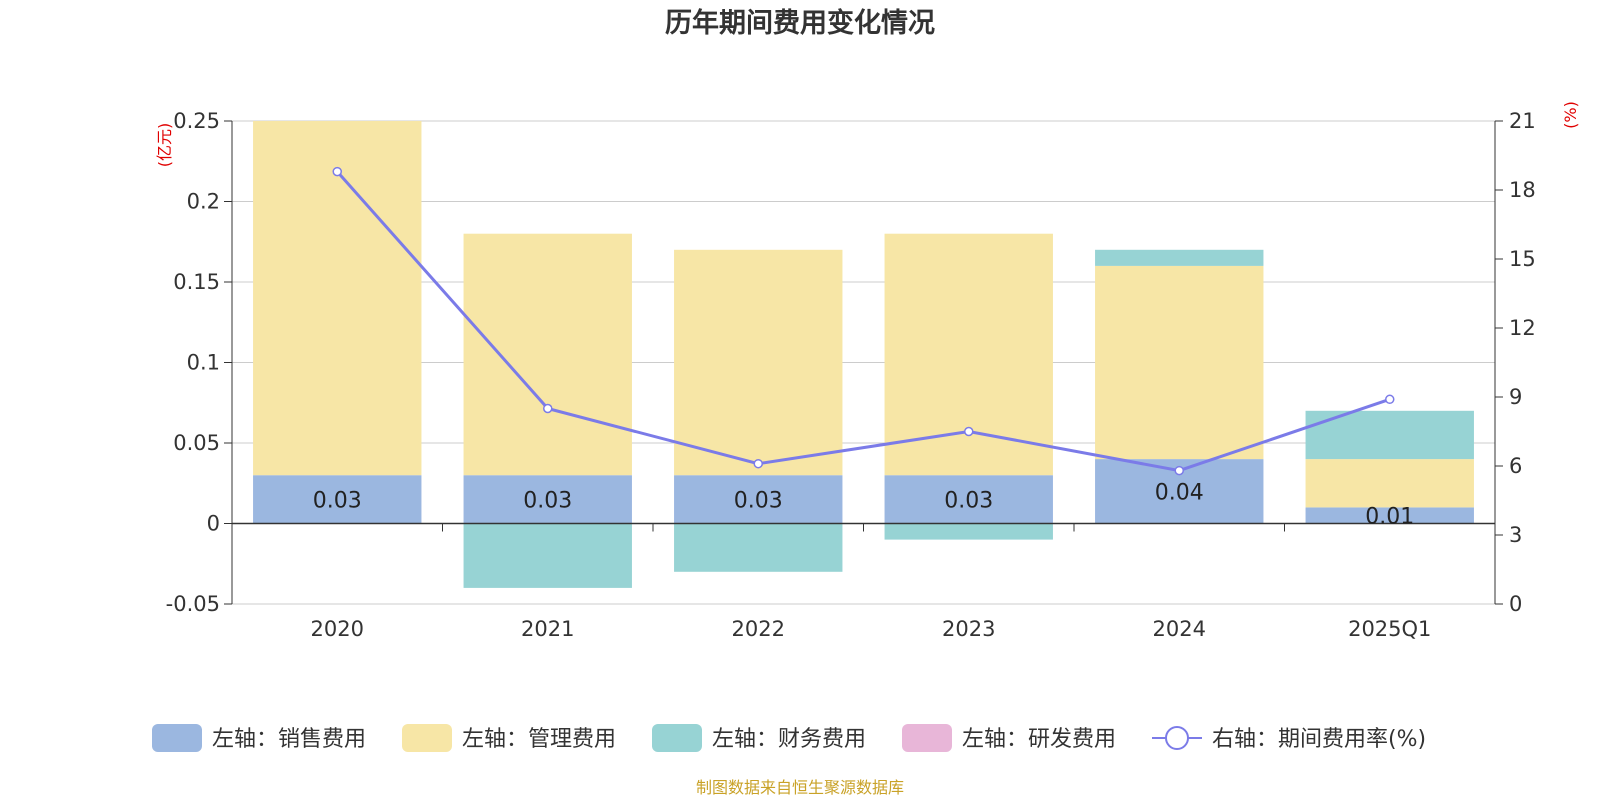  I want to click on x-tick-label: 2023, so click(968, 629).